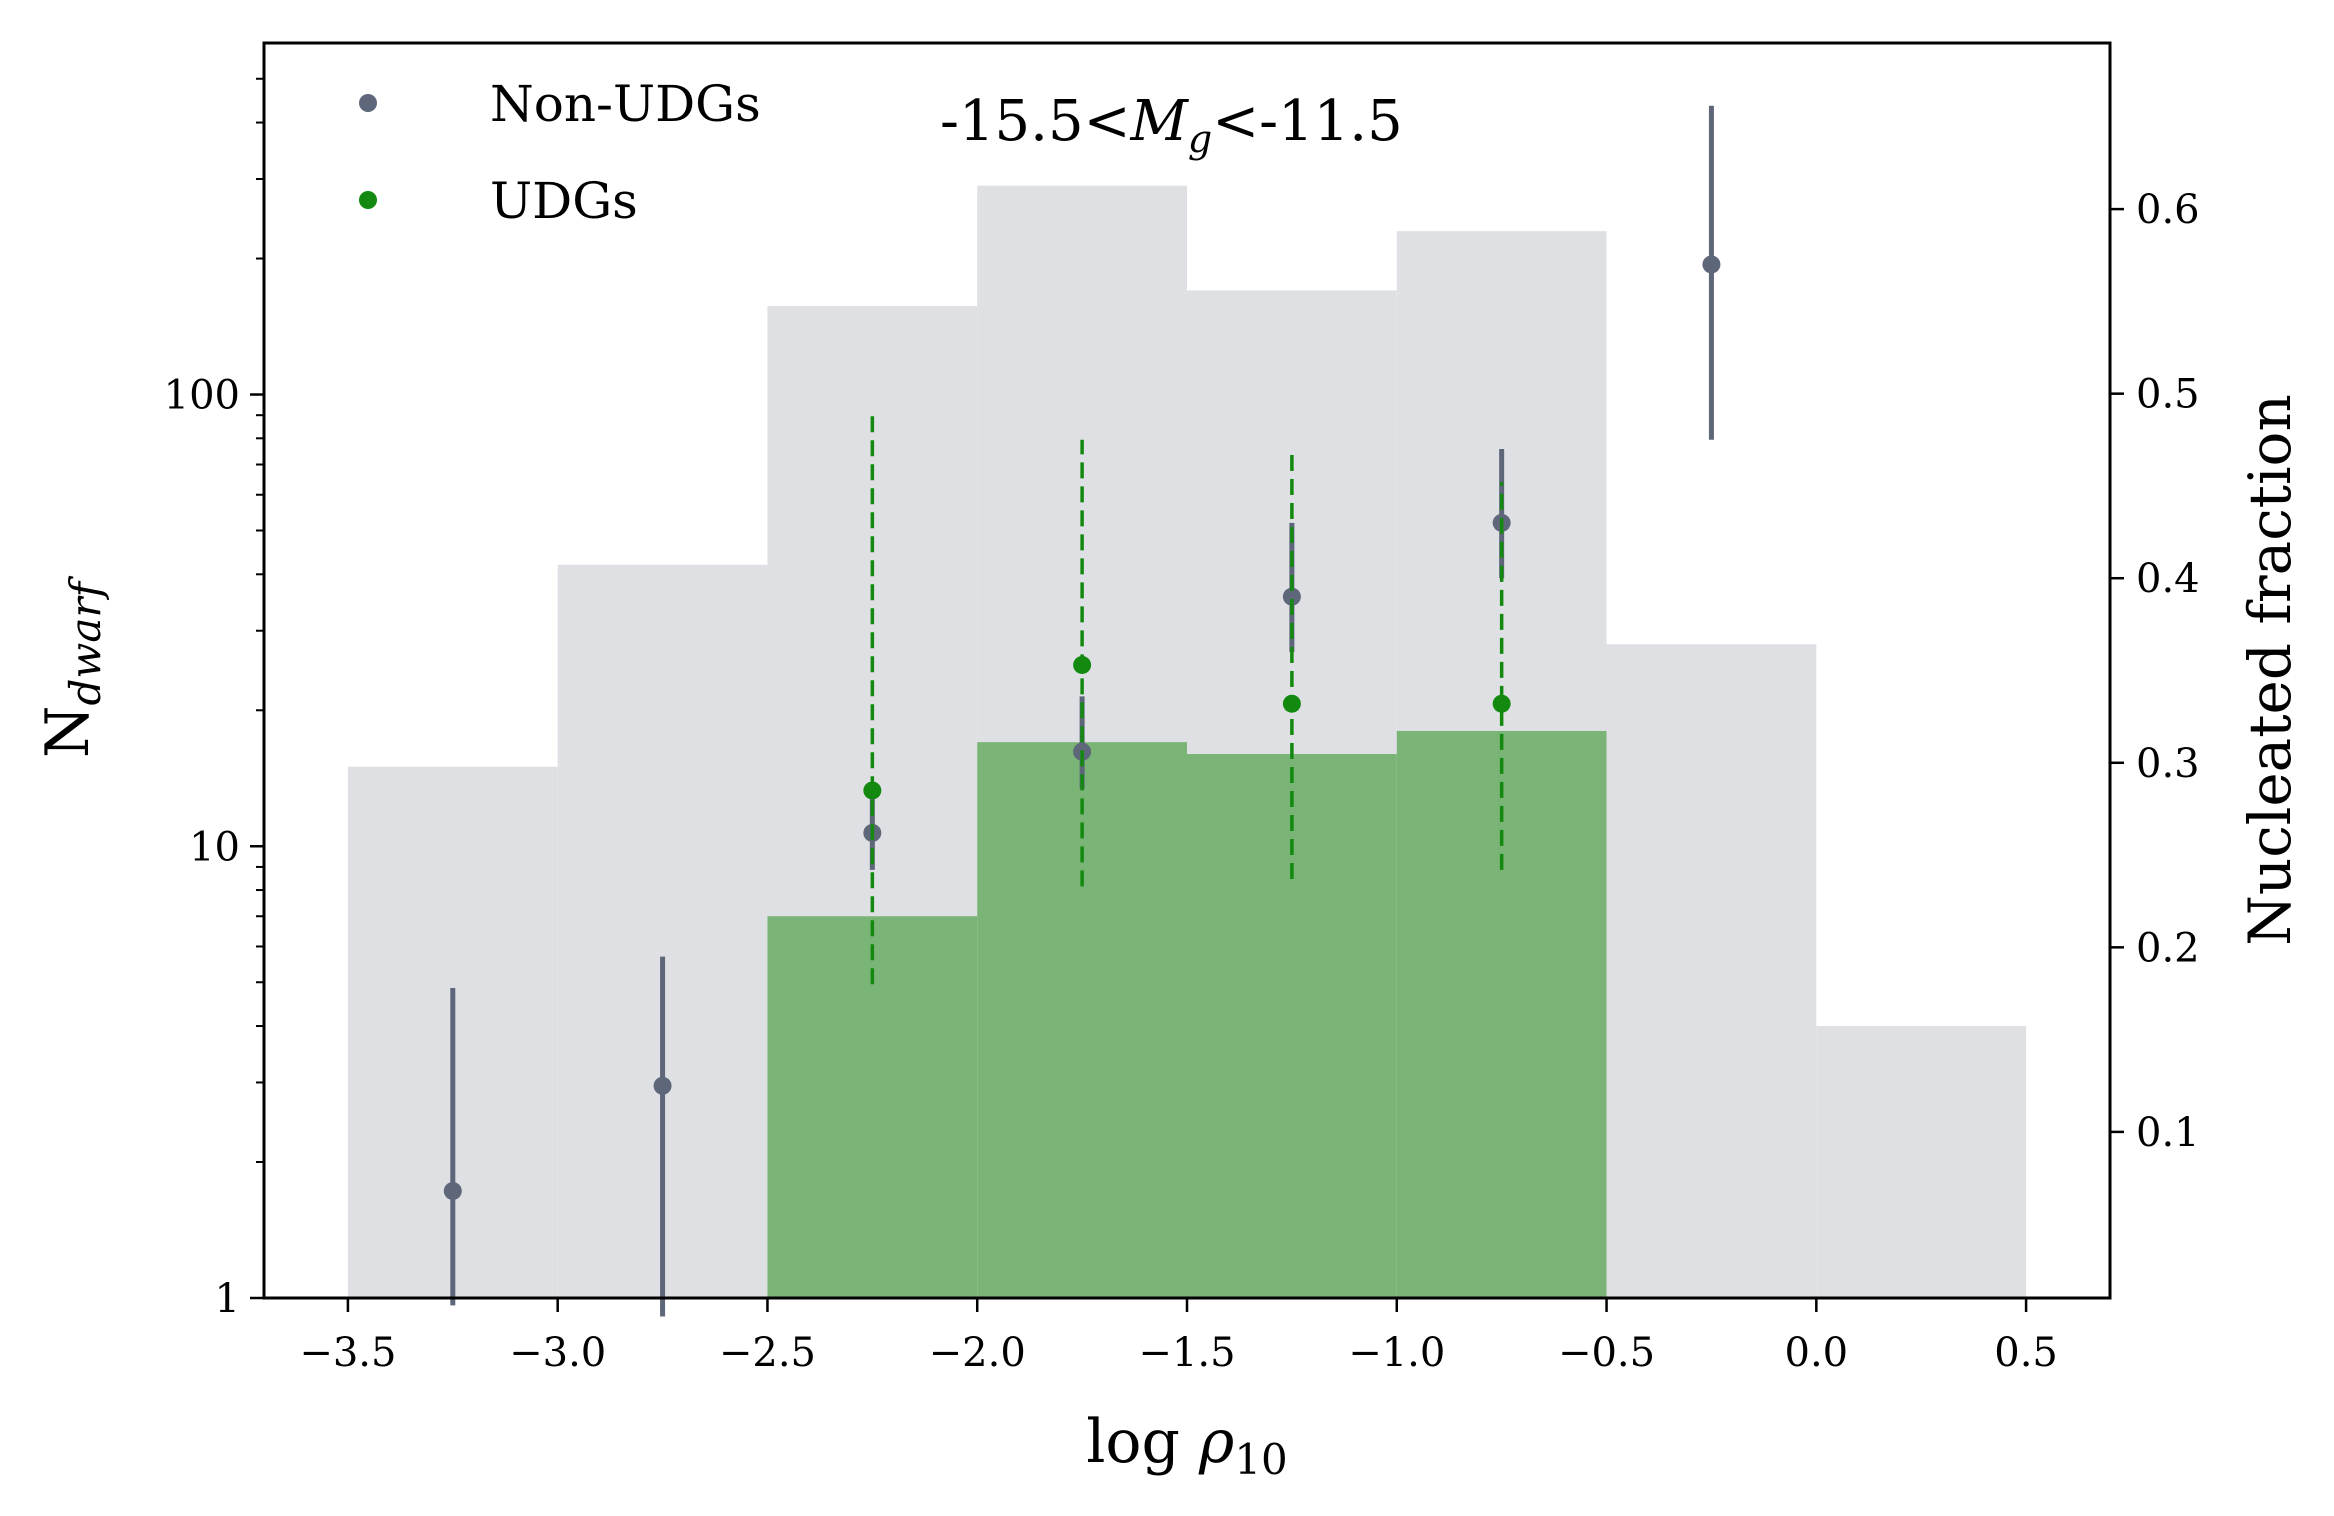 This screenshot has width=2334, height=1516. Describe the element at coordinates (557, 1353) in the screenshot. I see `x-tick-label: −3.0` at that location.